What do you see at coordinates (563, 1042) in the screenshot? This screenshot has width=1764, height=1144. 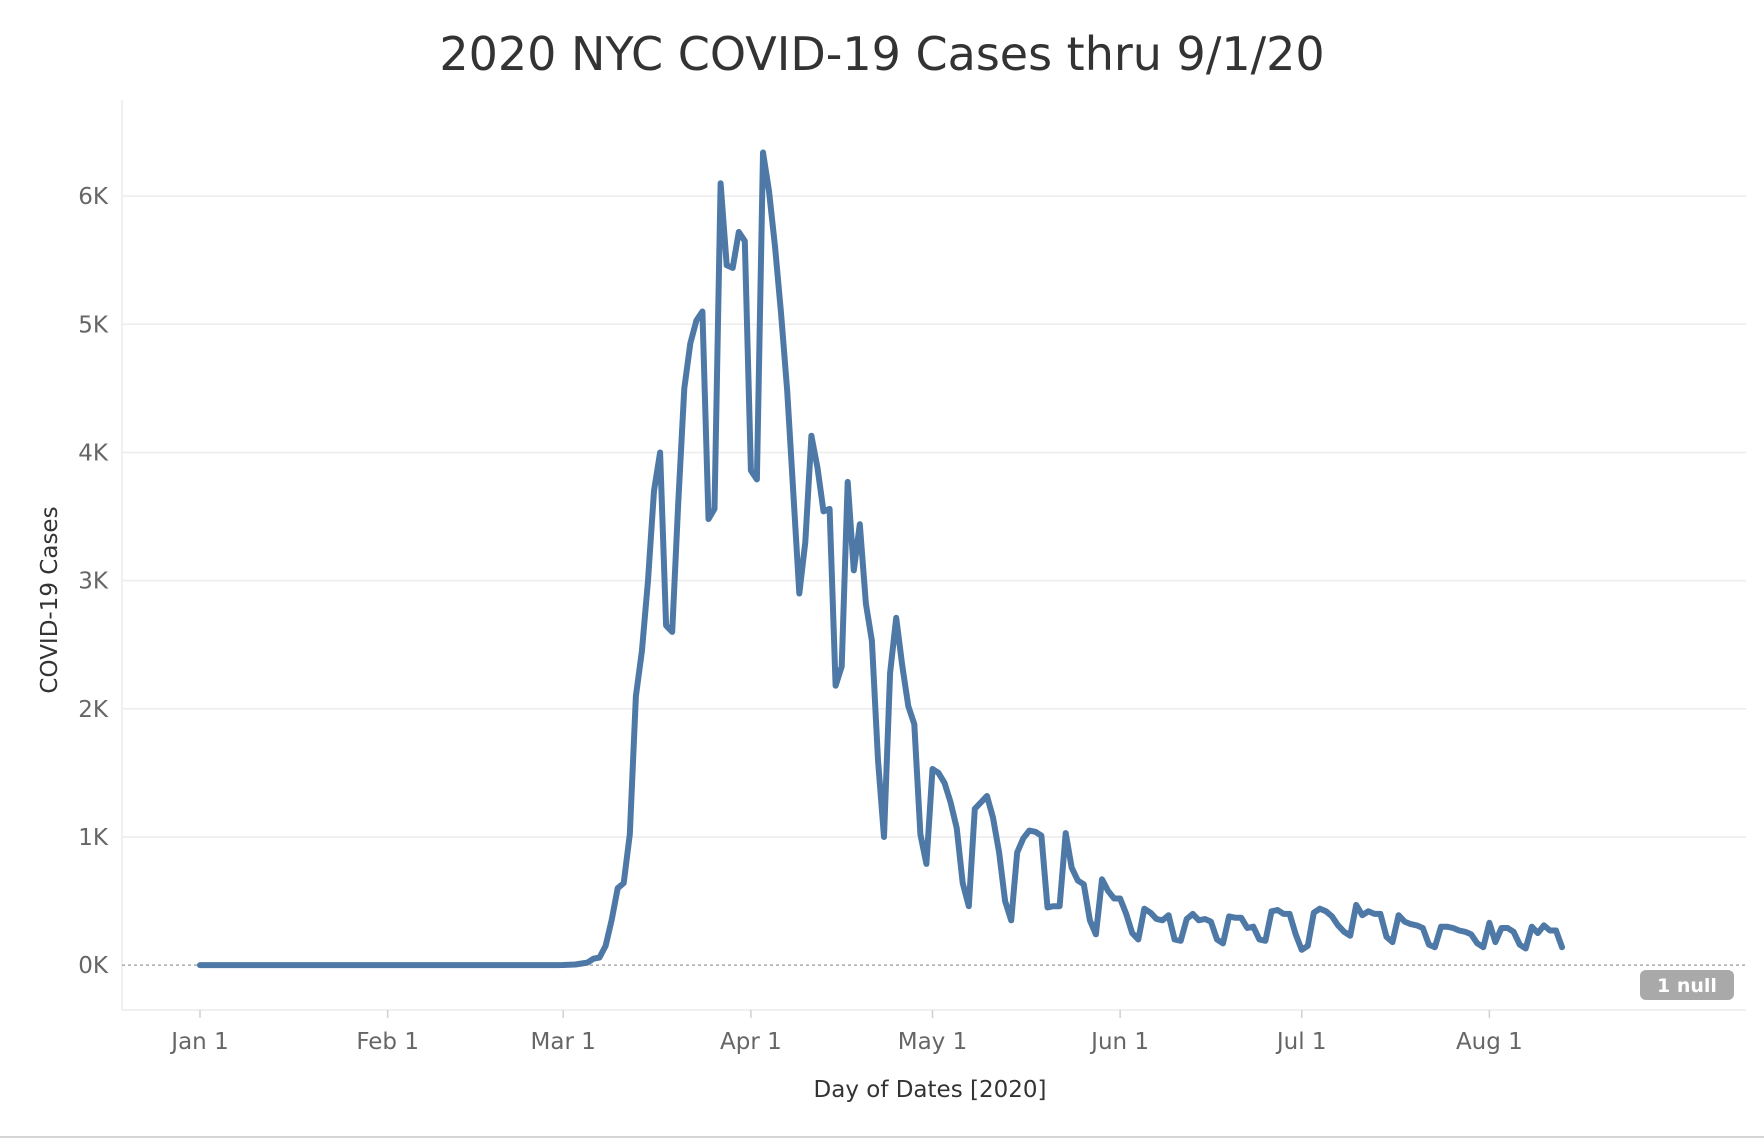 I see `x-tick-label: Mar 1` at bounding box center [563, 1042].